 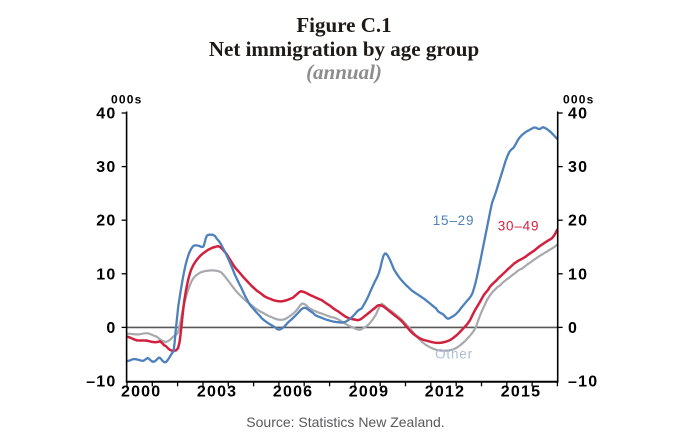 I want to click on svg-text: 30–49, so click(x=519, y=226).